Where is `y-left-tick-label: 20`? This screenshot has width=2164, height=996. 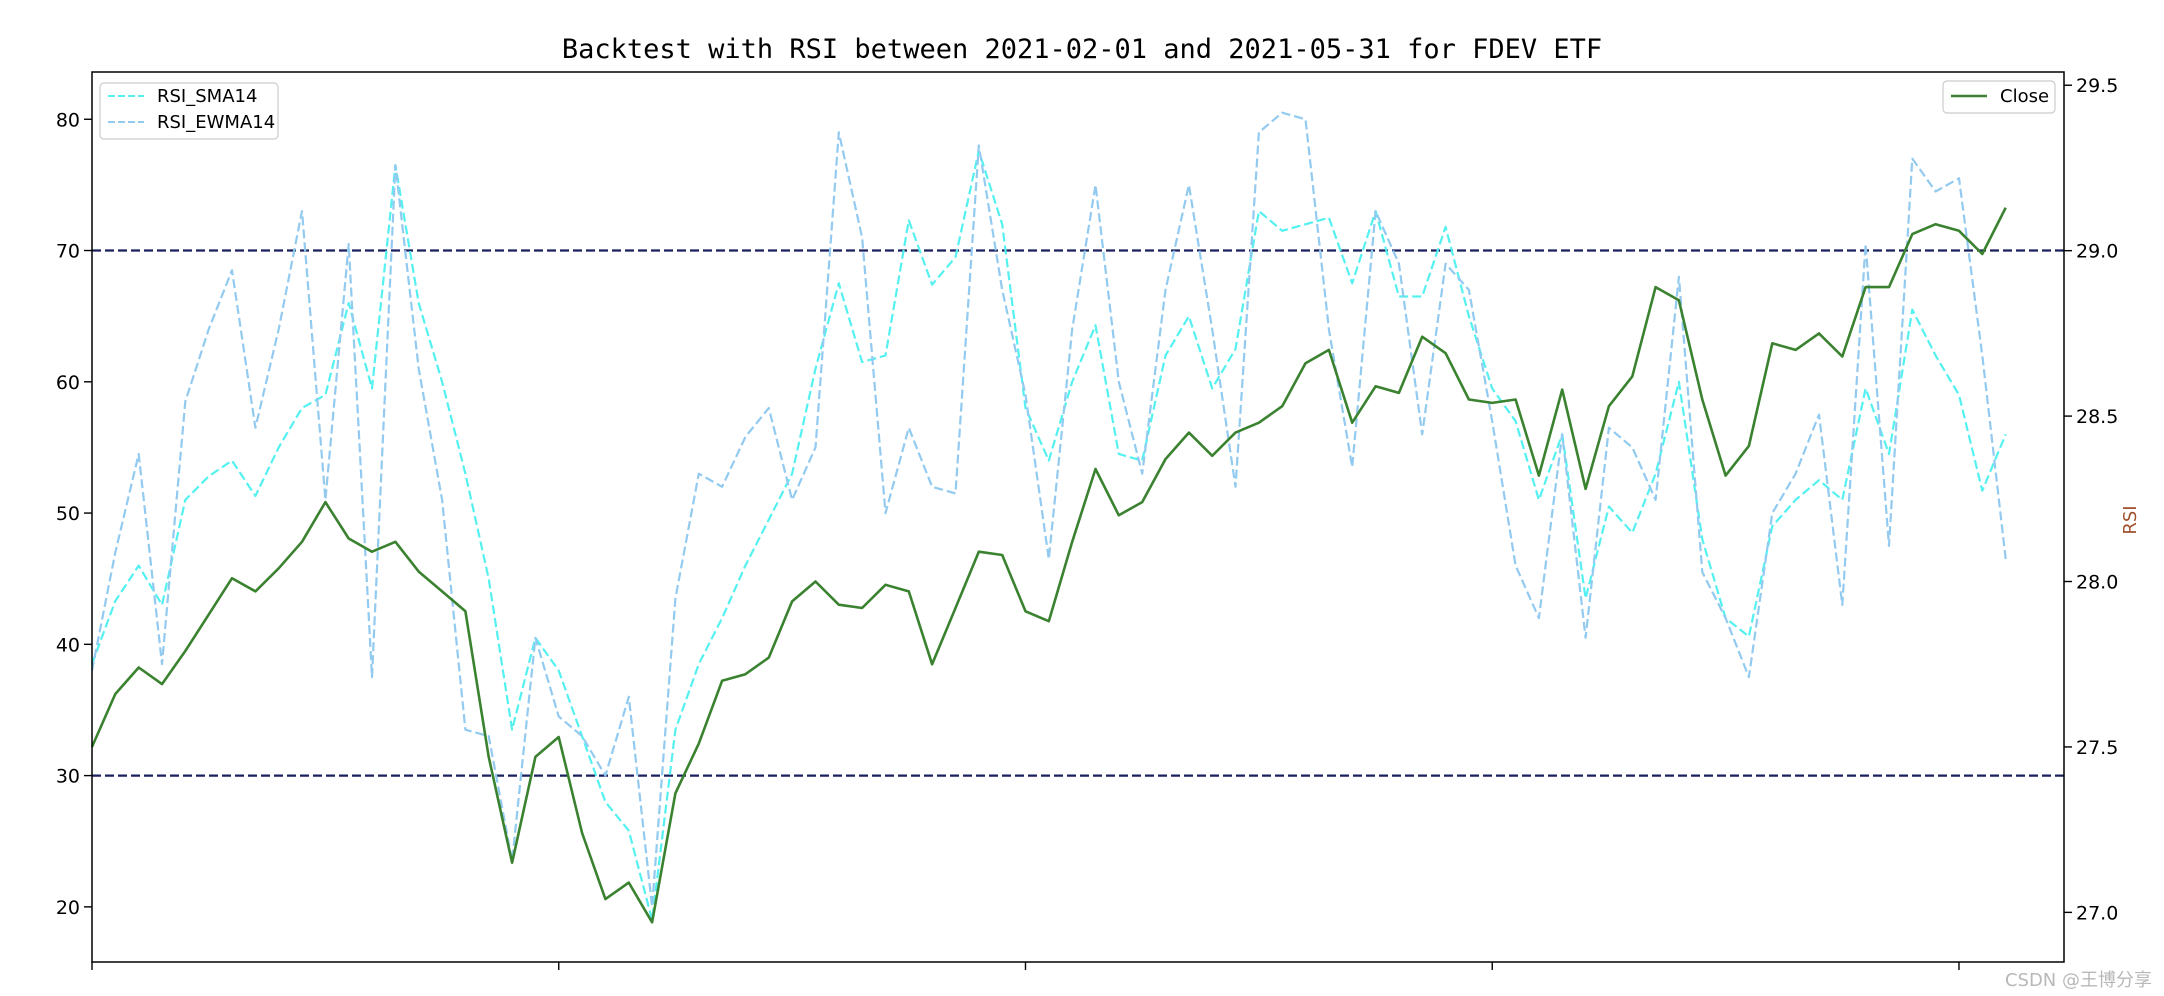 y-left-tick-label: 20 is located at coordinates (68, 908).